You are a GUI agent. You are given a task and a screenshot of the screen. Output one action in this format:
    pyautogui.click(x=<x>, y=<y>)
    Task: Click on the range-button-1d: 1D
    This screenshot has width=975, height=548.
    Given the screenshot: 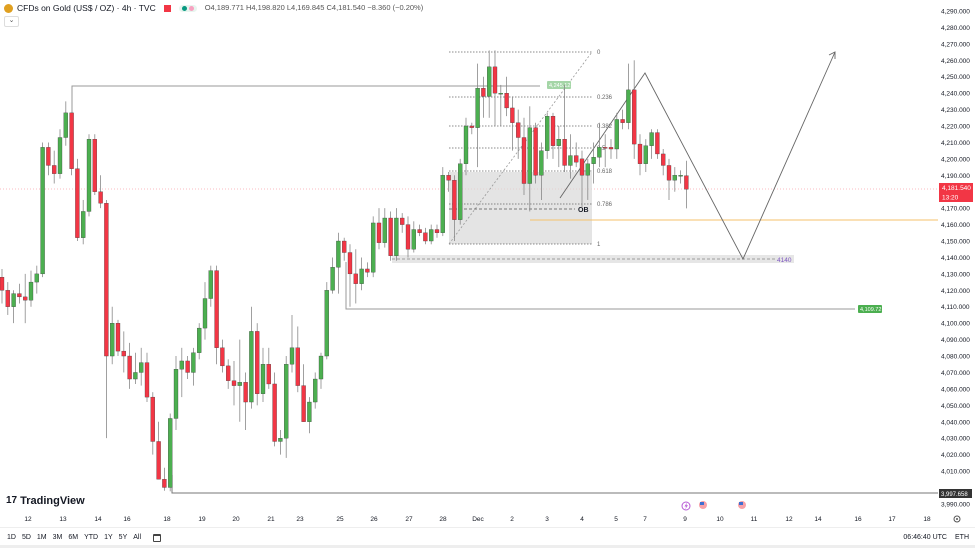 What is the action you would take?
    pyautogui.click(x=11, y=537)
    